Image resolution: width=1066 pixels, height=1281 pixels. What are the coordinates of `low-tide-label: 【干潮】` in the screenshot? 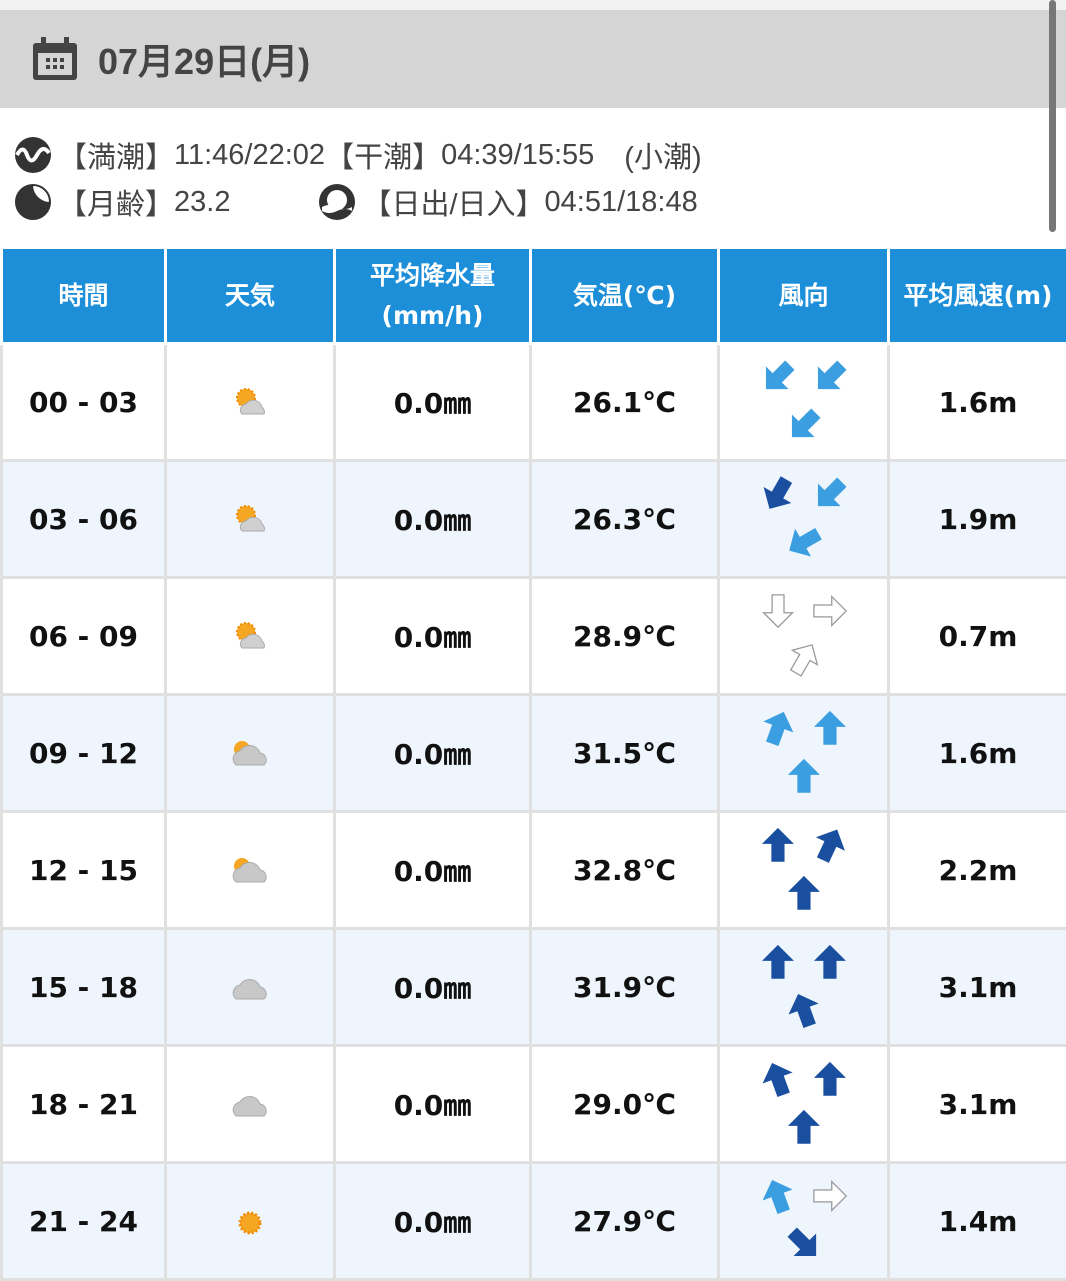 It's located at (383, 155).